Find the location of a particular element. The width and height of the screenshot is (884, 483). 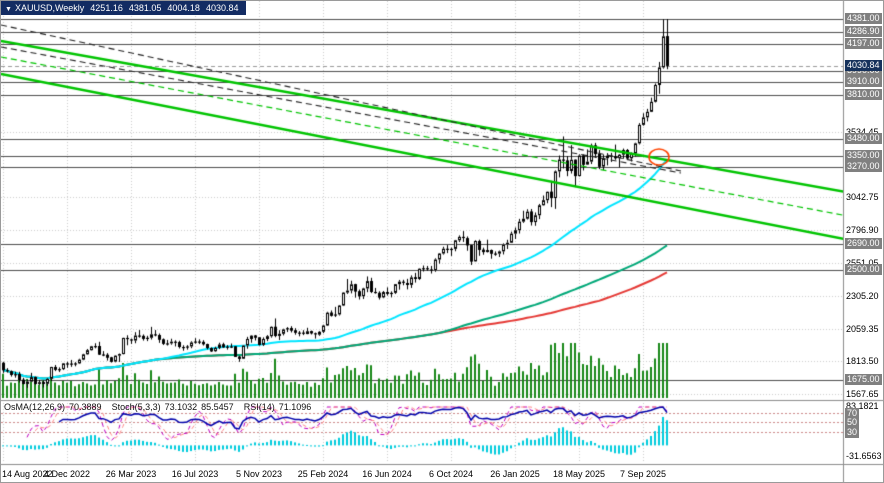

date-label: 4 Dec 2022 is located at coordinates (67, 474).